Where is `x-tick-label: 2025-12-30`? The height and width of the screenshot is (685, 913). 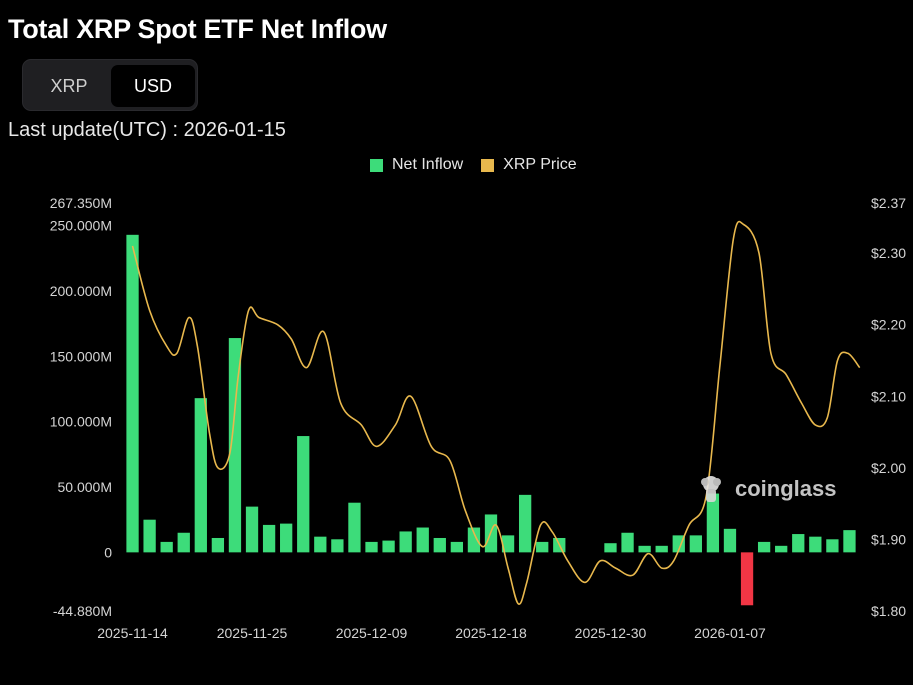
x-tick-label: 2025-12-30 is located at coordinates (611, 633).